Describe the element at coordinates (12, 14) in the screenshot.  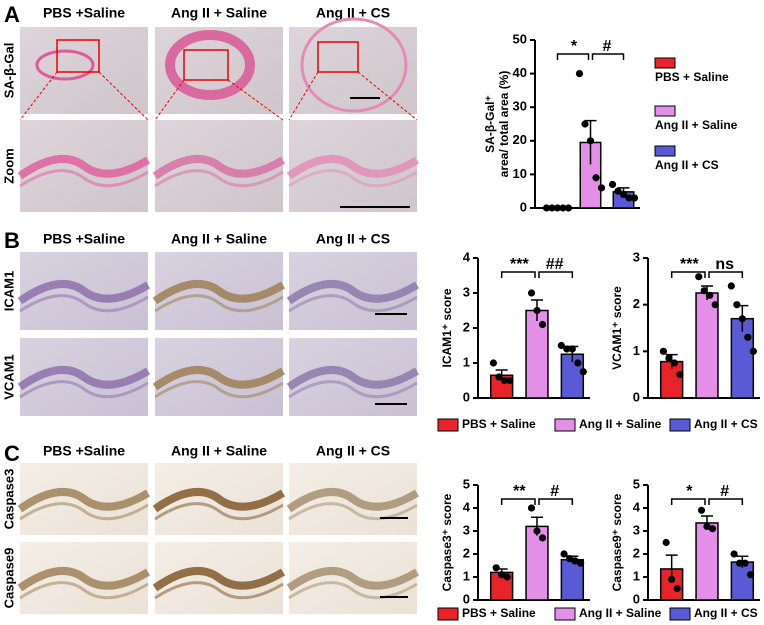
I see `panel-letter: A` at that location.